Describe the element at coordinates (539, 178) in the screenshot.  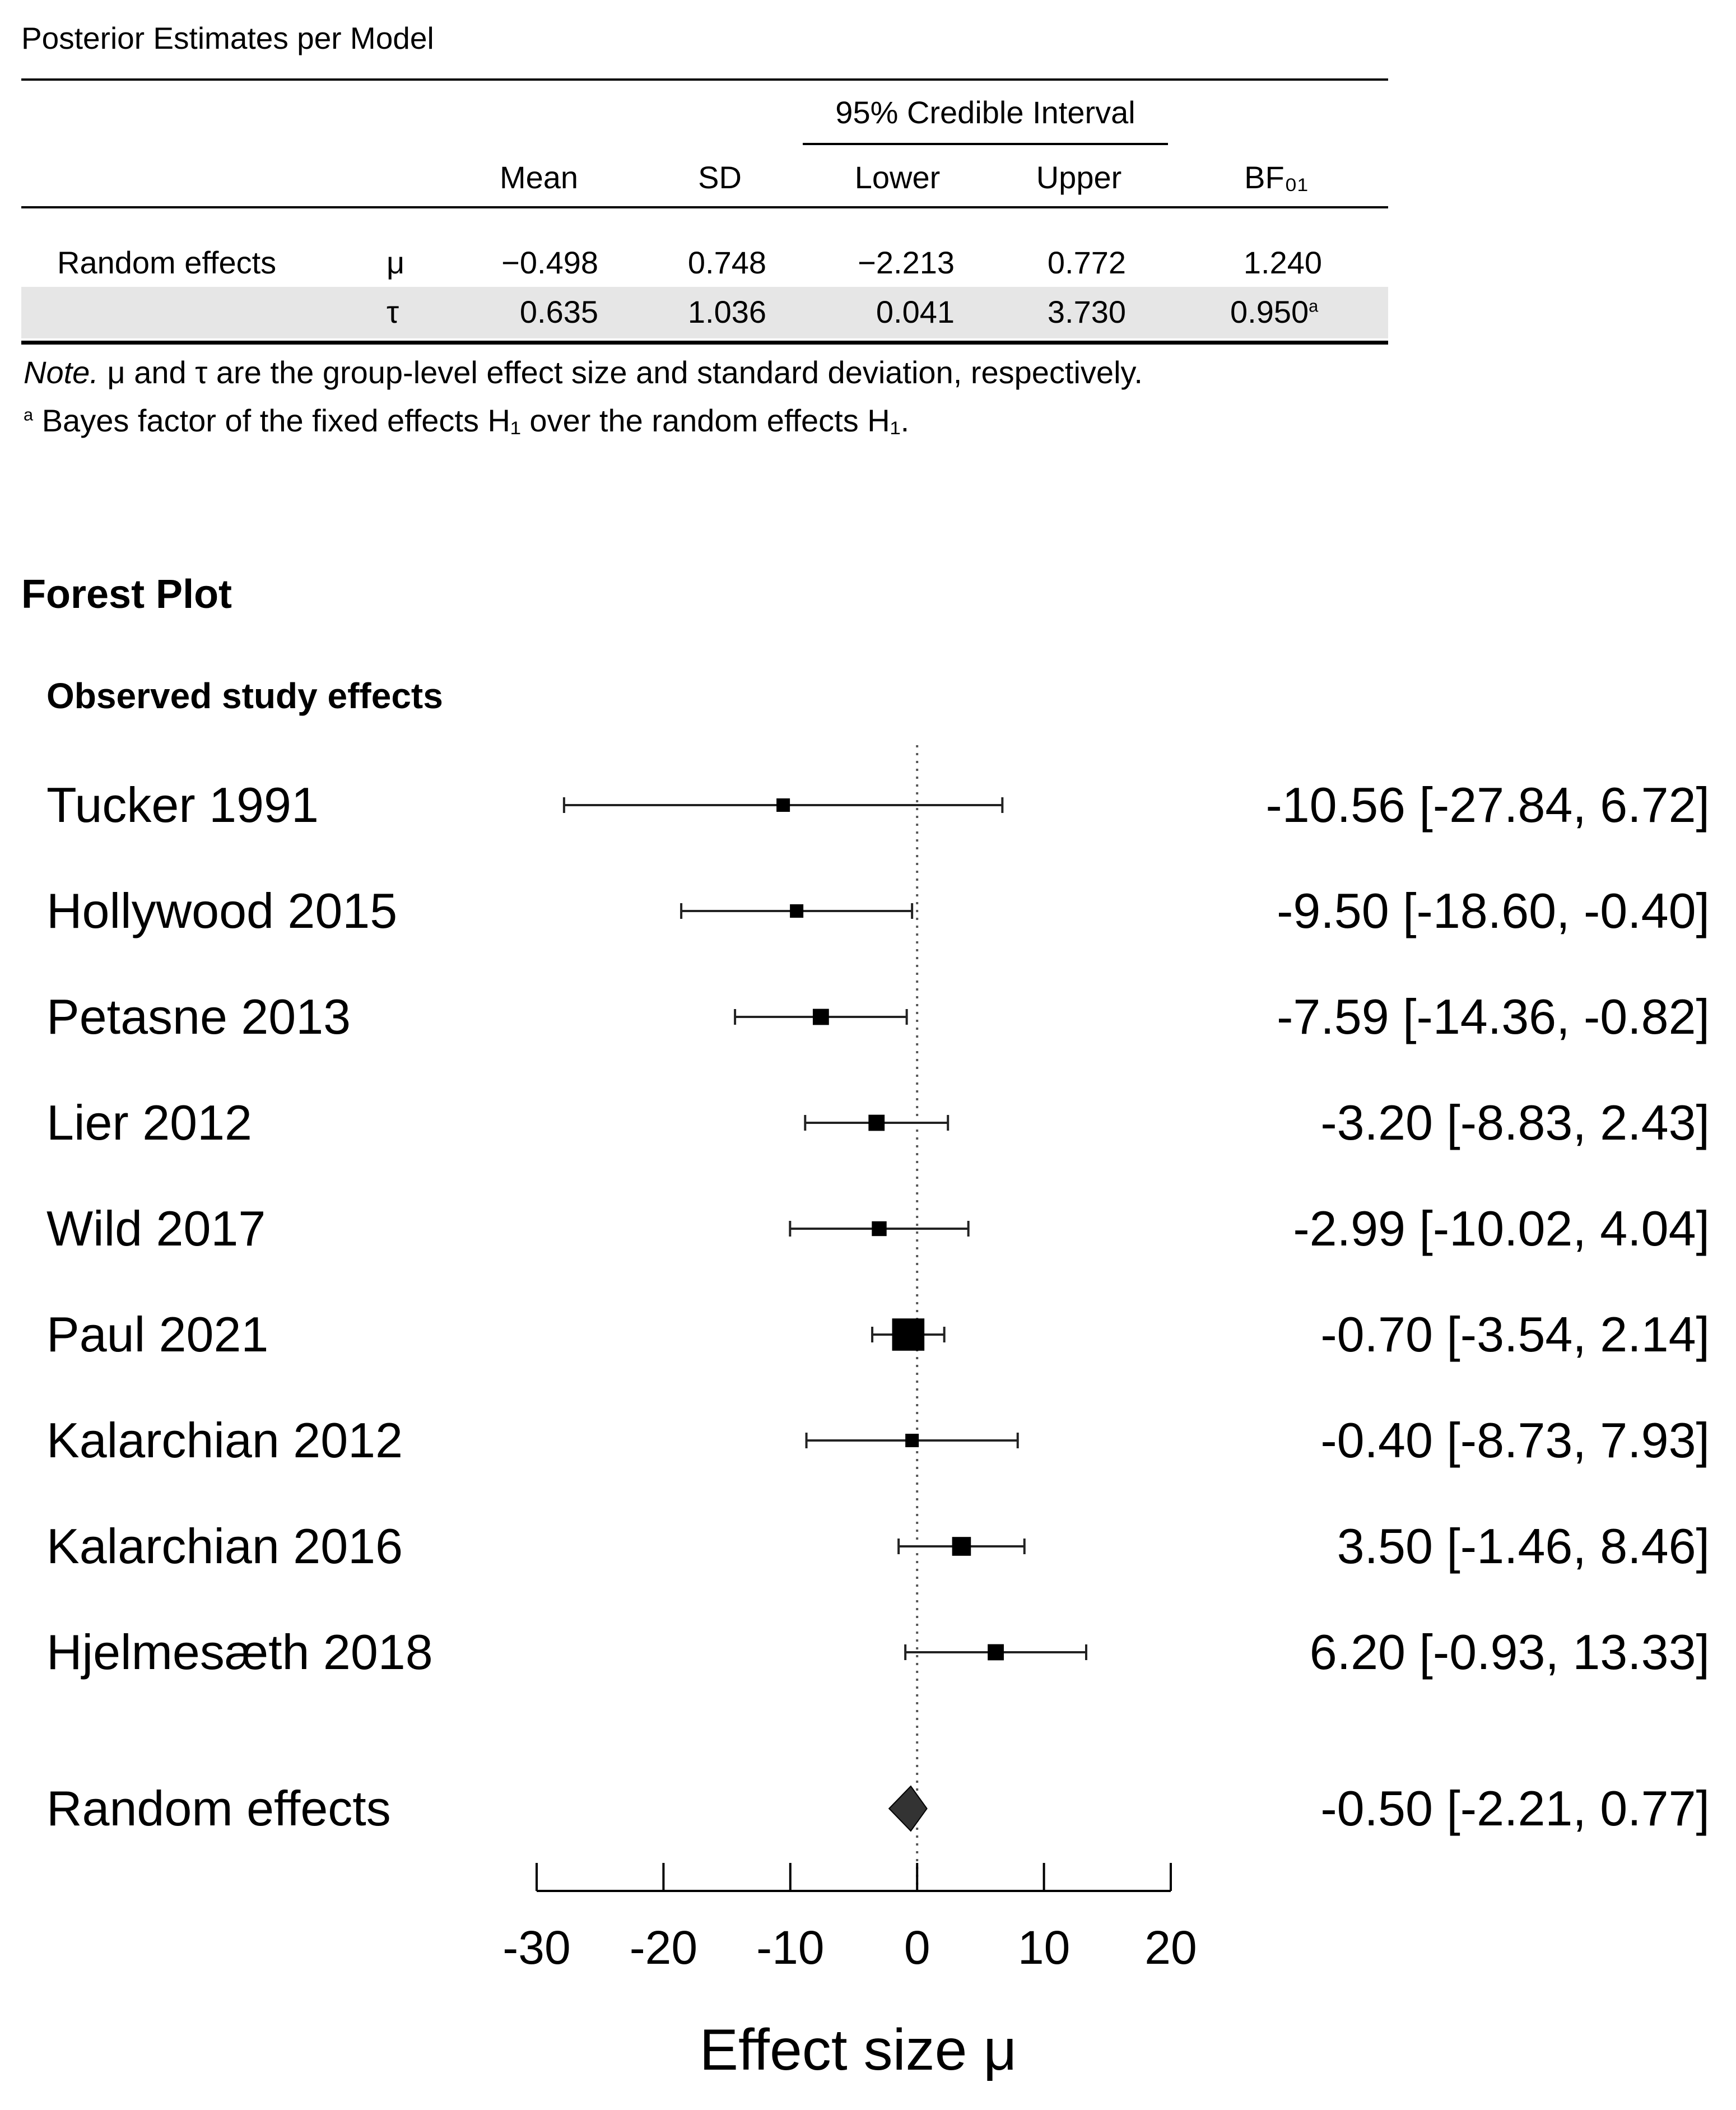
I see `col-header-mean: Mean` at that location.